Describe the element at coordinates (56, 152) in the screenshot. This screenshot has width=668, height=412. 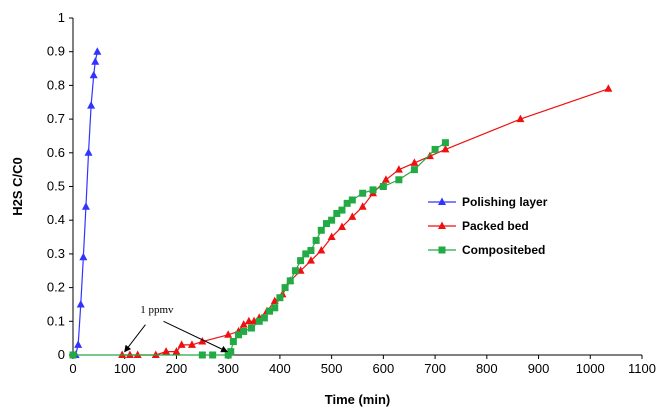
I see `y-tick-label: 0.6` at that location.